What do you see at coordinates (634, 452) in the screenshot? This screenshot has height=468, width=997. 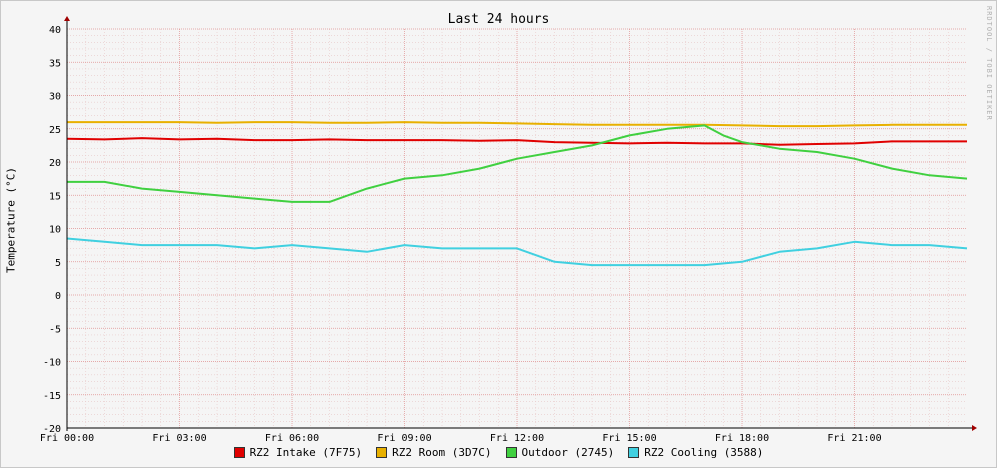 I see `legend-swatch-cooling` at bounding box center [634, 452].